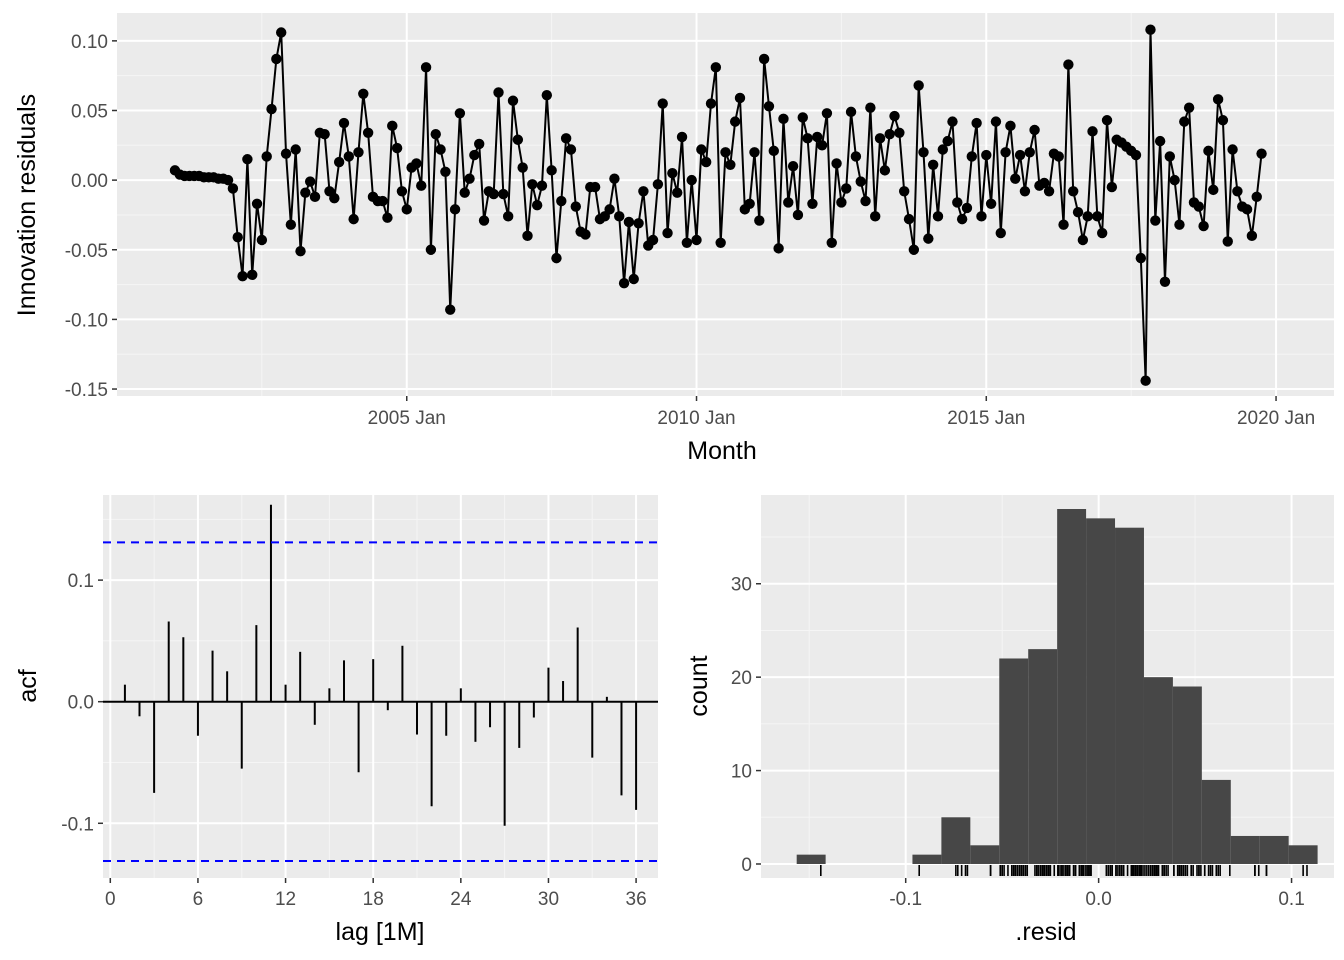 Image resolution: width=1344 pixels, height=960 pixels. Describe the element at coordinates (376, 894) in the screenshot. I see `acf-panel-x-axis: 0 6 12 18 24 30 36` at that location.